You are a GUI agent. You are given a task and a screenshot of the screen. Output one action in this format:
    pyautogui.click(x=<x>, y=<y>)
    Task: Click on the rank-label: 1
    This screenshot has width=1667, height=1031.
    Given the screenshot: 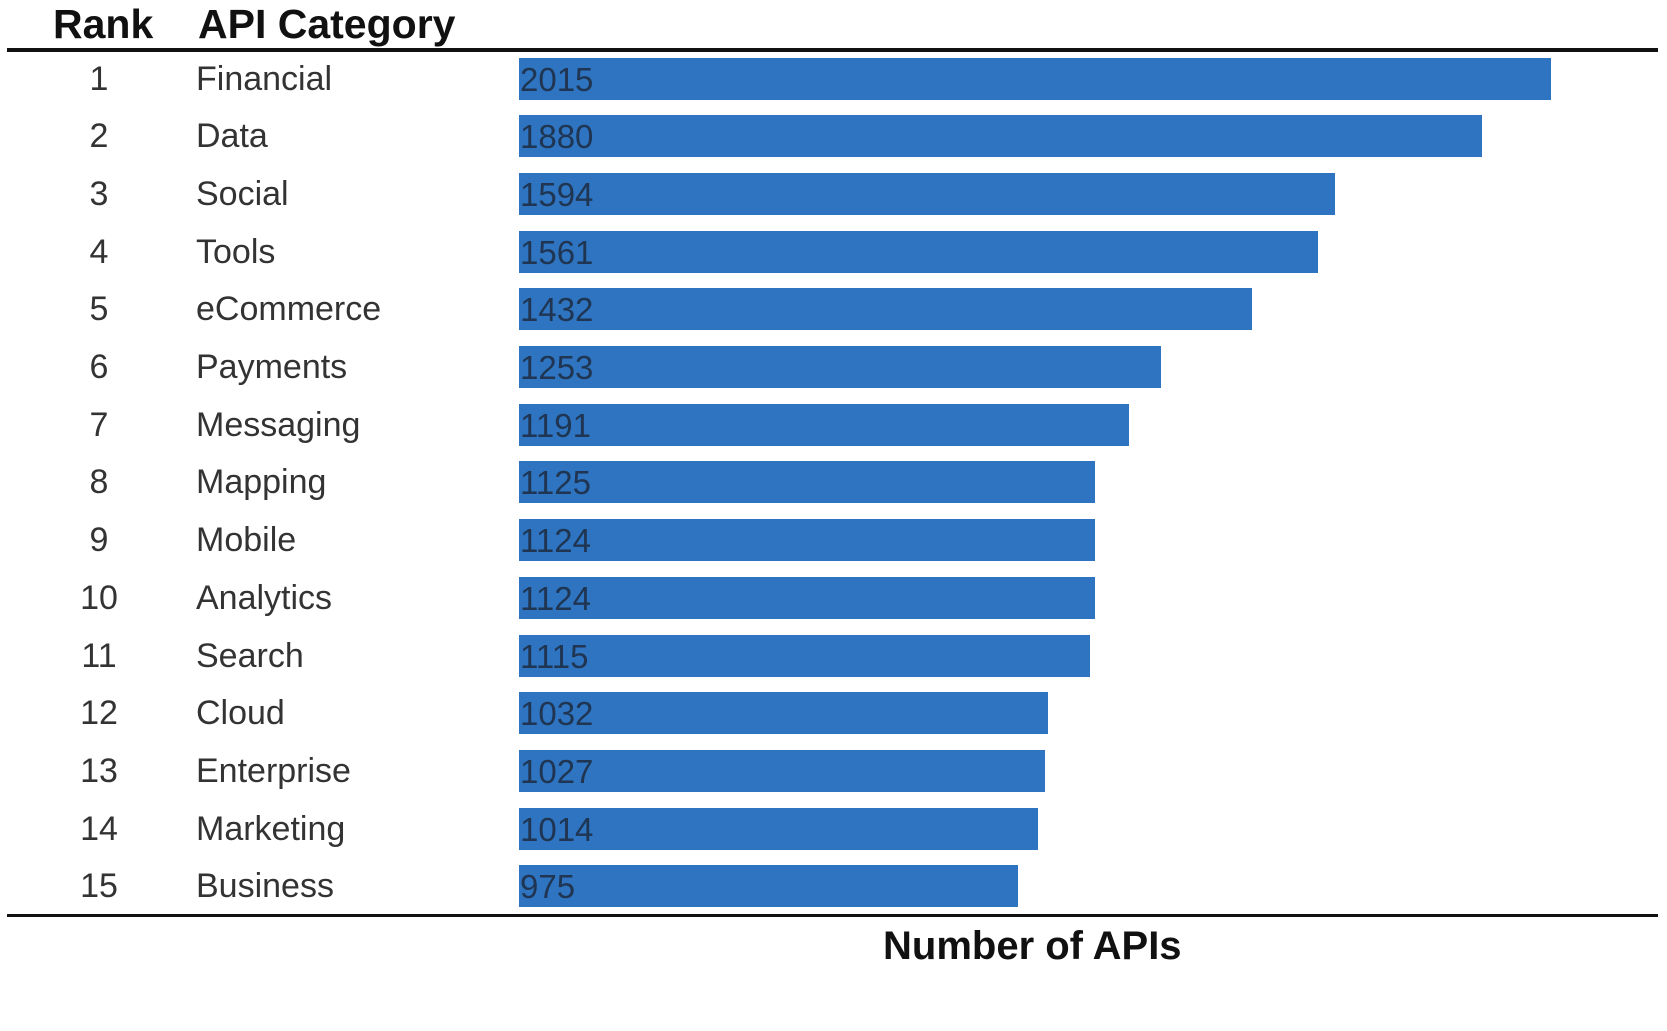 What is the action you would take?
    pyautogui.click(x=99, y=78)
    